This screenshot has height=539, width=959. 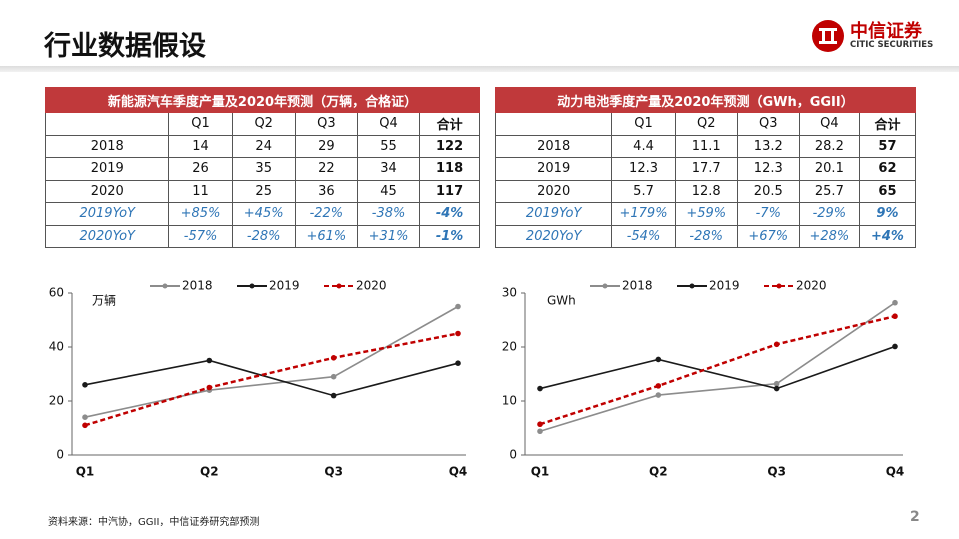 What do you see at coordinates (284, 286) in the screenshot?
I see `legend-label: 2019` at bounding box center [284, 286].